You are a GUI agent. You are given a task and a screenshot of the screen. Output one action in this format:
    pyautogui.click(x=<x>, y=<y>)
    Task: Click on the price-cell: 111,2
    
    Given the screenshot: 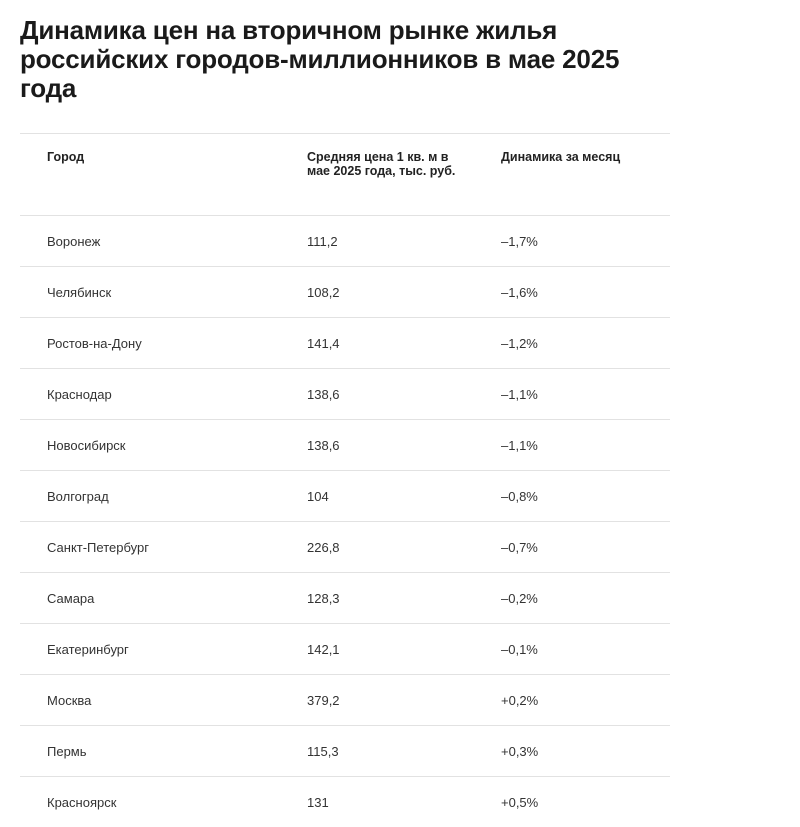 What is the action you would take?
    pyautogui.click(x=322, y=241)
    